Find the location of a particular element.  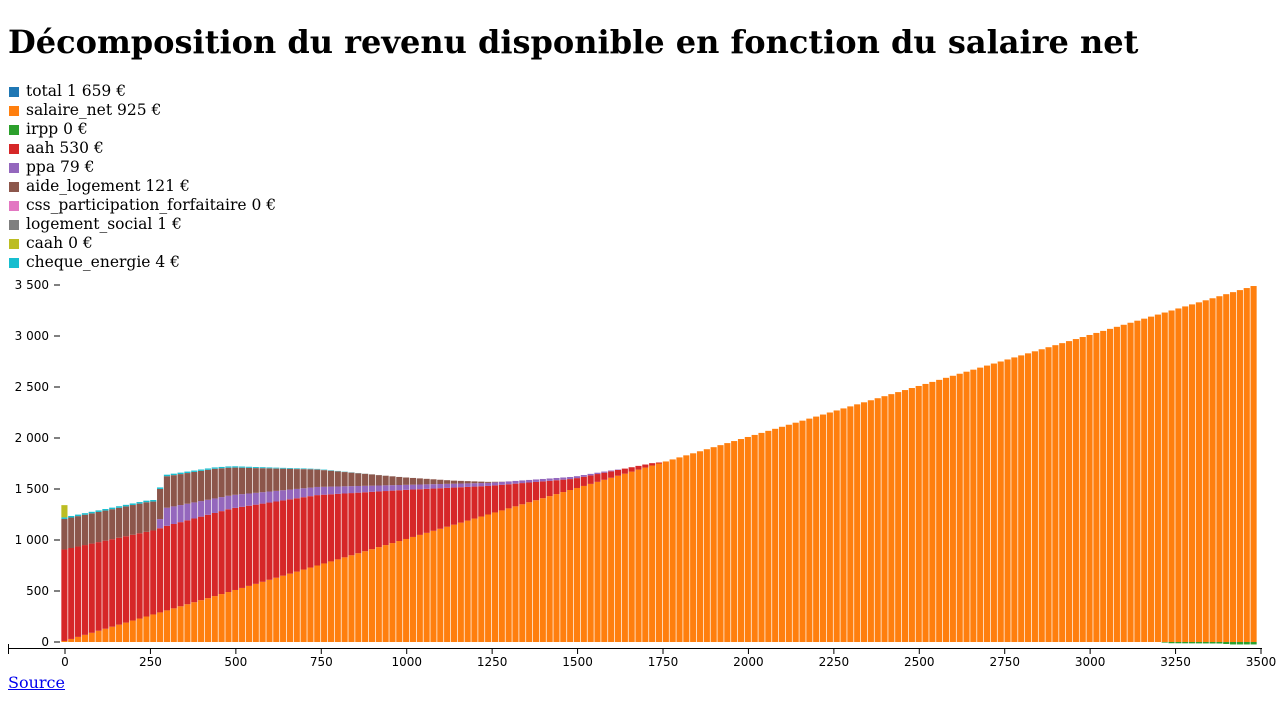

y-tick-label: 1 000 is located at coordinates (32, 540).